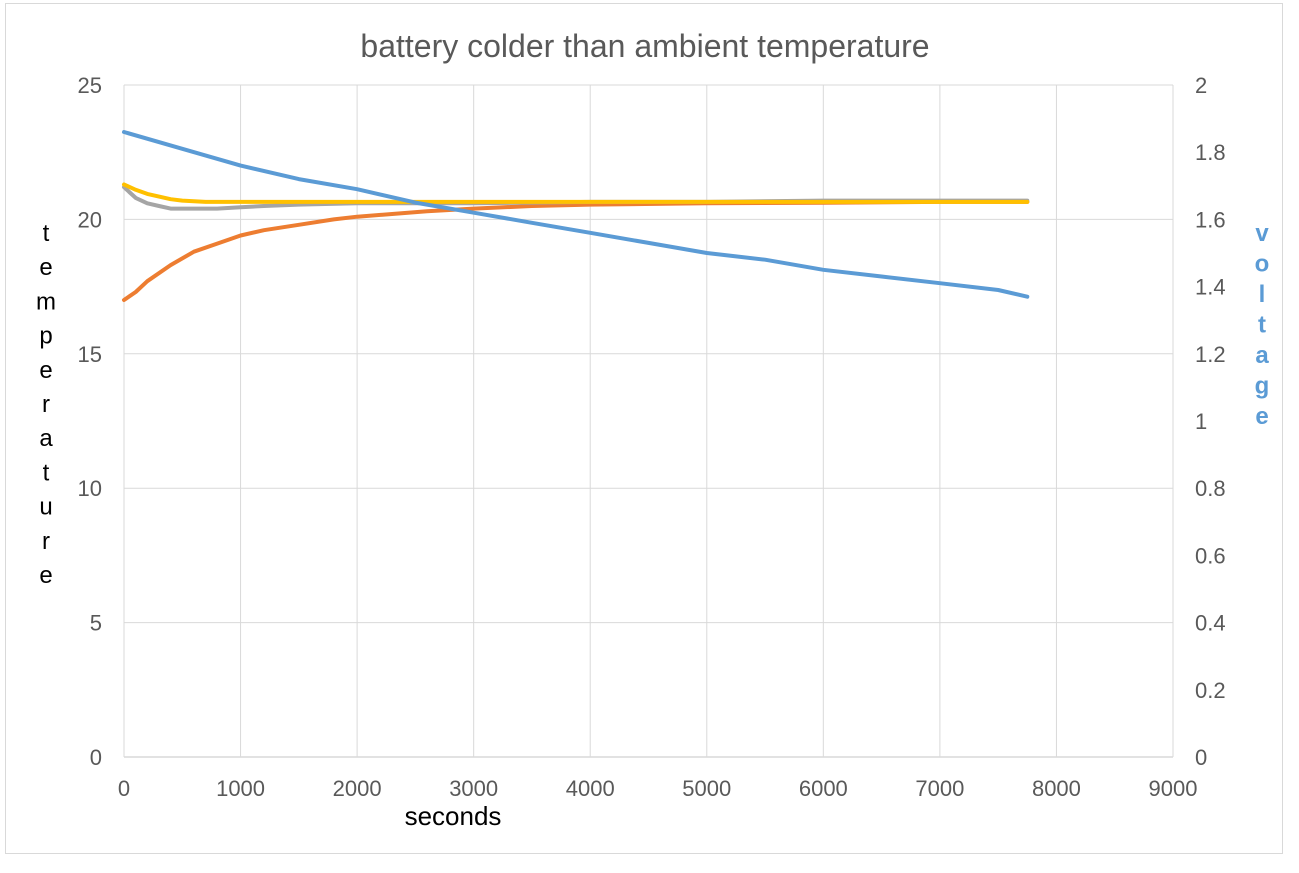 The width and height of the screenshot is (1299, 873). I want to click on x-tick-label: 8000, so click(1056, 788).